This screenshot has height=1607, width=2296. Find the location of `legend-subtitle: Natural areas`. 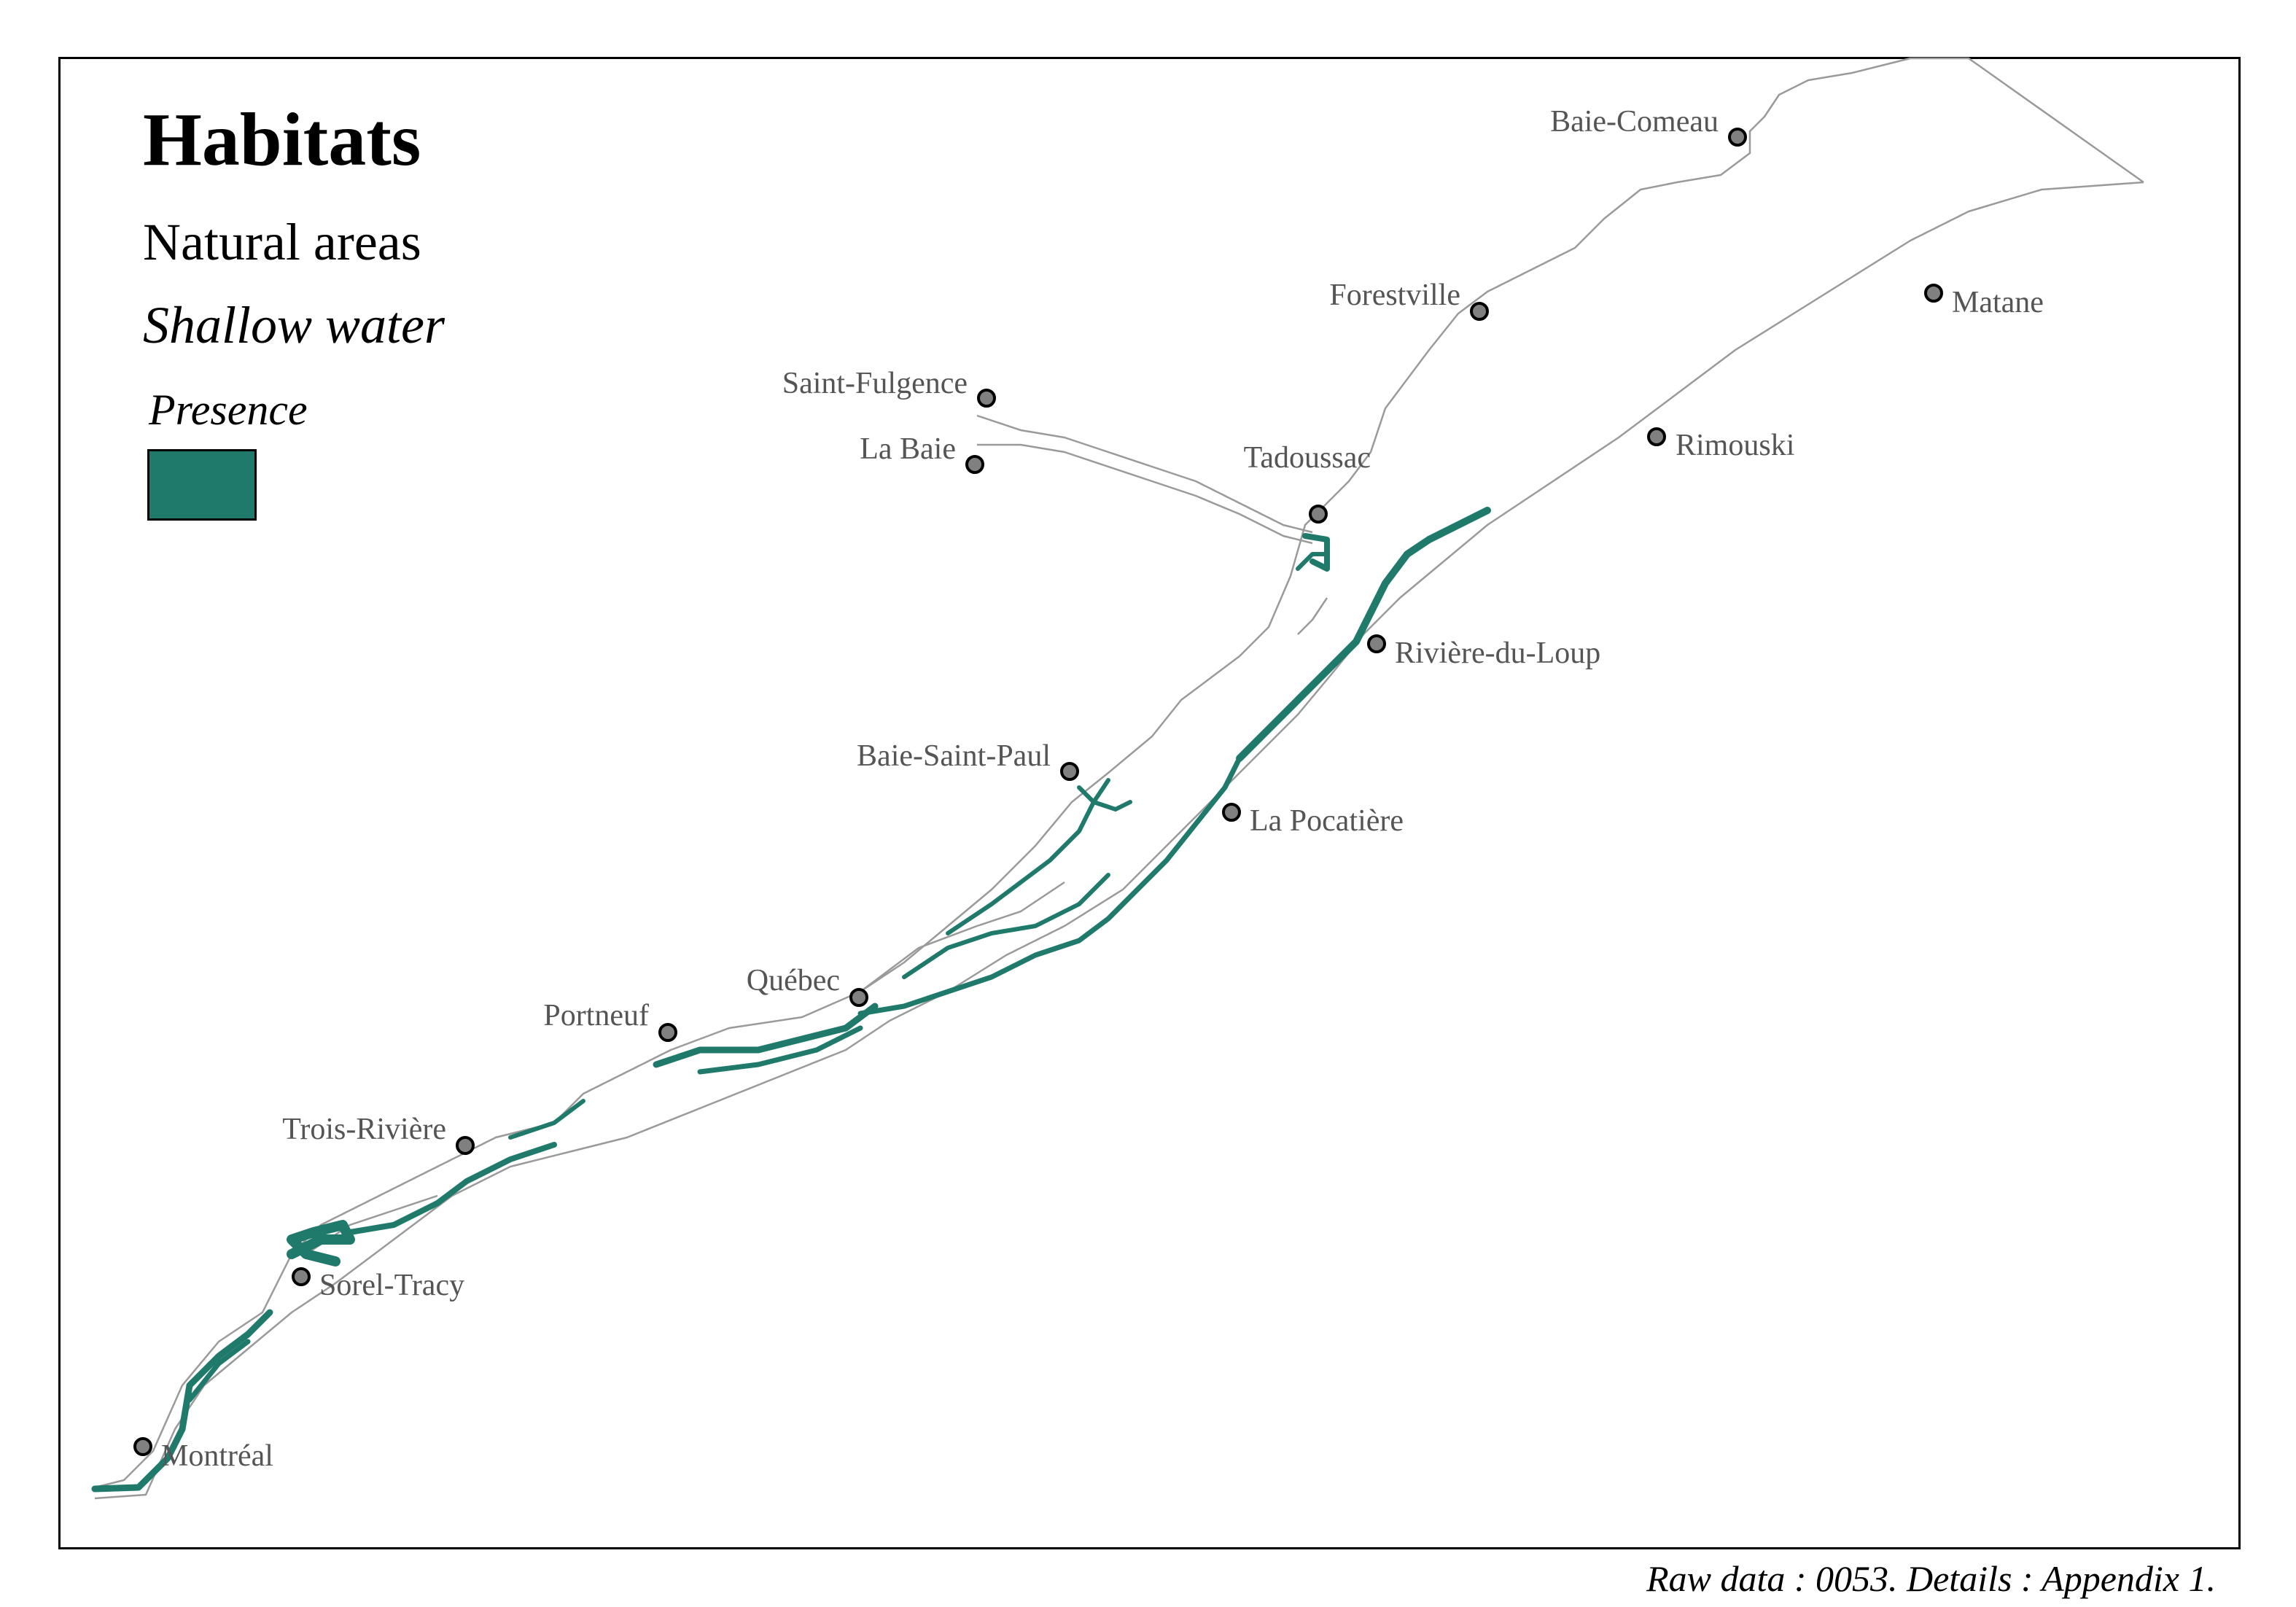

legend-subtitle: Natural areas is located at coordinates (282, 242).